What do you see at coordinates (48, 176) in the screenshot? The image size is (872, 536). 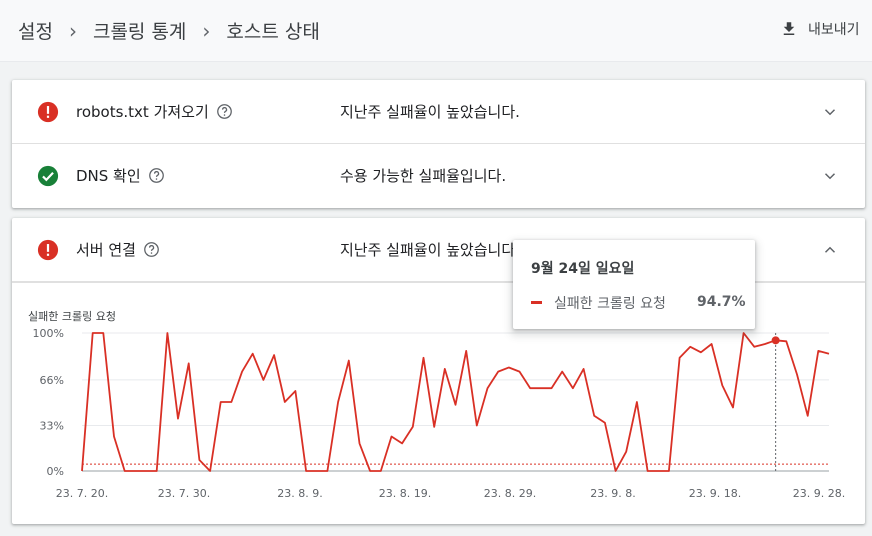 I see `check-circle-icon` at bounding box center [48, 176].